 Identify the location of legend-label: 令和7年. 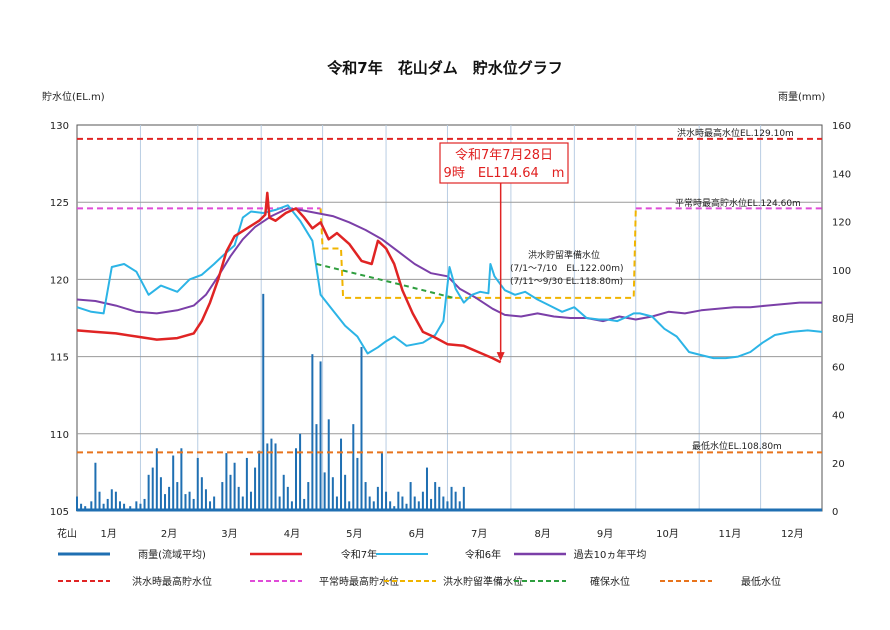
(359, 554).